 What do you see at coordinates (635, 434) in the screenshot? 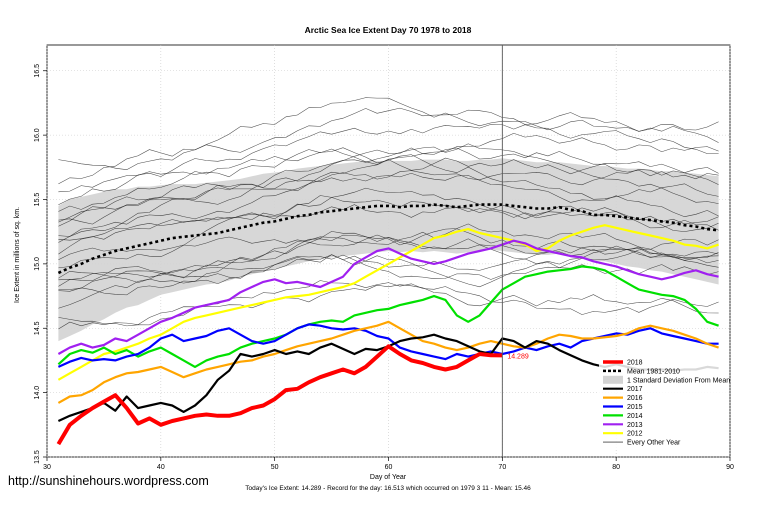
I see `legend-label: 2012` at bounding box center [635, 434].